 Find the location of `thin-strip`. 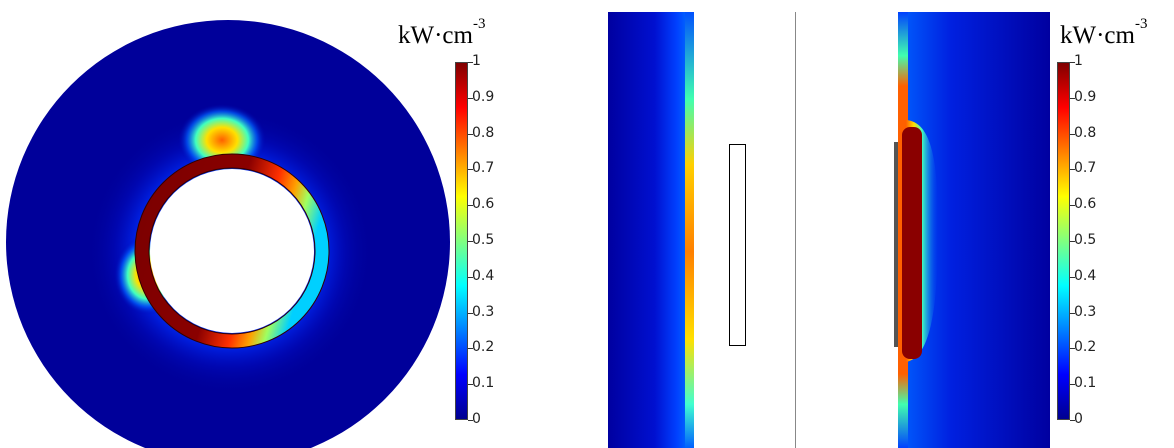

thin-strip is located at coordinates (896, 244).